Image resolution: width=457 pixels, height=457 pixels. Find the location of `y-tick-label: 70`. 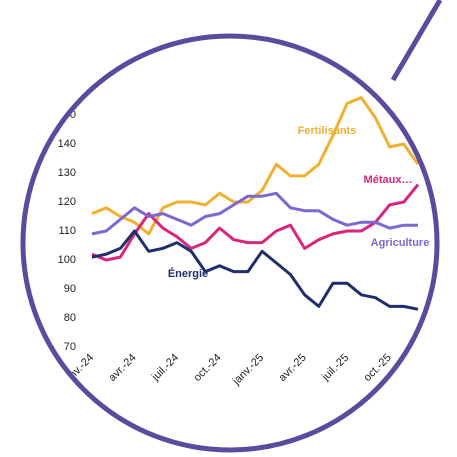

y-tick-label: 70 is located at coordinates (70, 347).